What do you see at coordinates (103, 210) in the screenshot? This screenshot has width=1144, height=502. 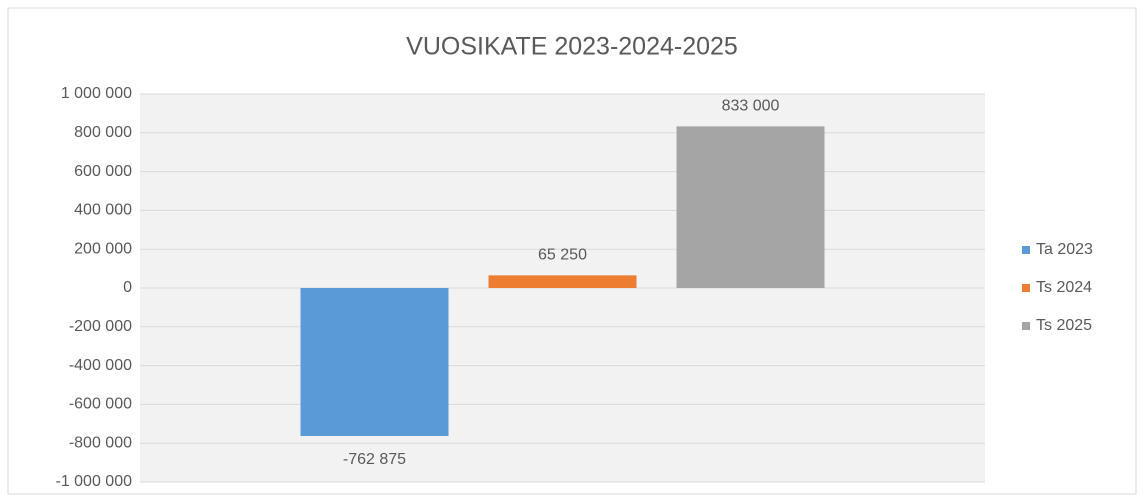 I see `y-tick-label: 400 000` at bounding box center [103, 210].